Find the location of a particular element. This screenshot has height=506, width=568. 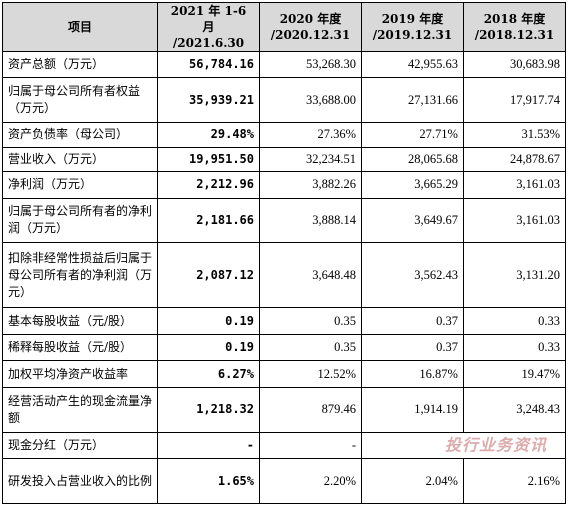

table-row: 稀释每股收益（元/股） 0.19 0.35 0.37 0.33 is located at coordinates (284, 347).